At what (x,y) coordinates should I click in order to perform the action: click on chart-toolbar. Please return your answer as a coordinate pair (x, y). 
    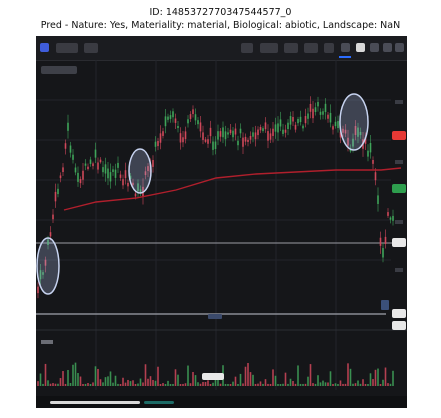
    Looking at the image, I should click on (221, 48).